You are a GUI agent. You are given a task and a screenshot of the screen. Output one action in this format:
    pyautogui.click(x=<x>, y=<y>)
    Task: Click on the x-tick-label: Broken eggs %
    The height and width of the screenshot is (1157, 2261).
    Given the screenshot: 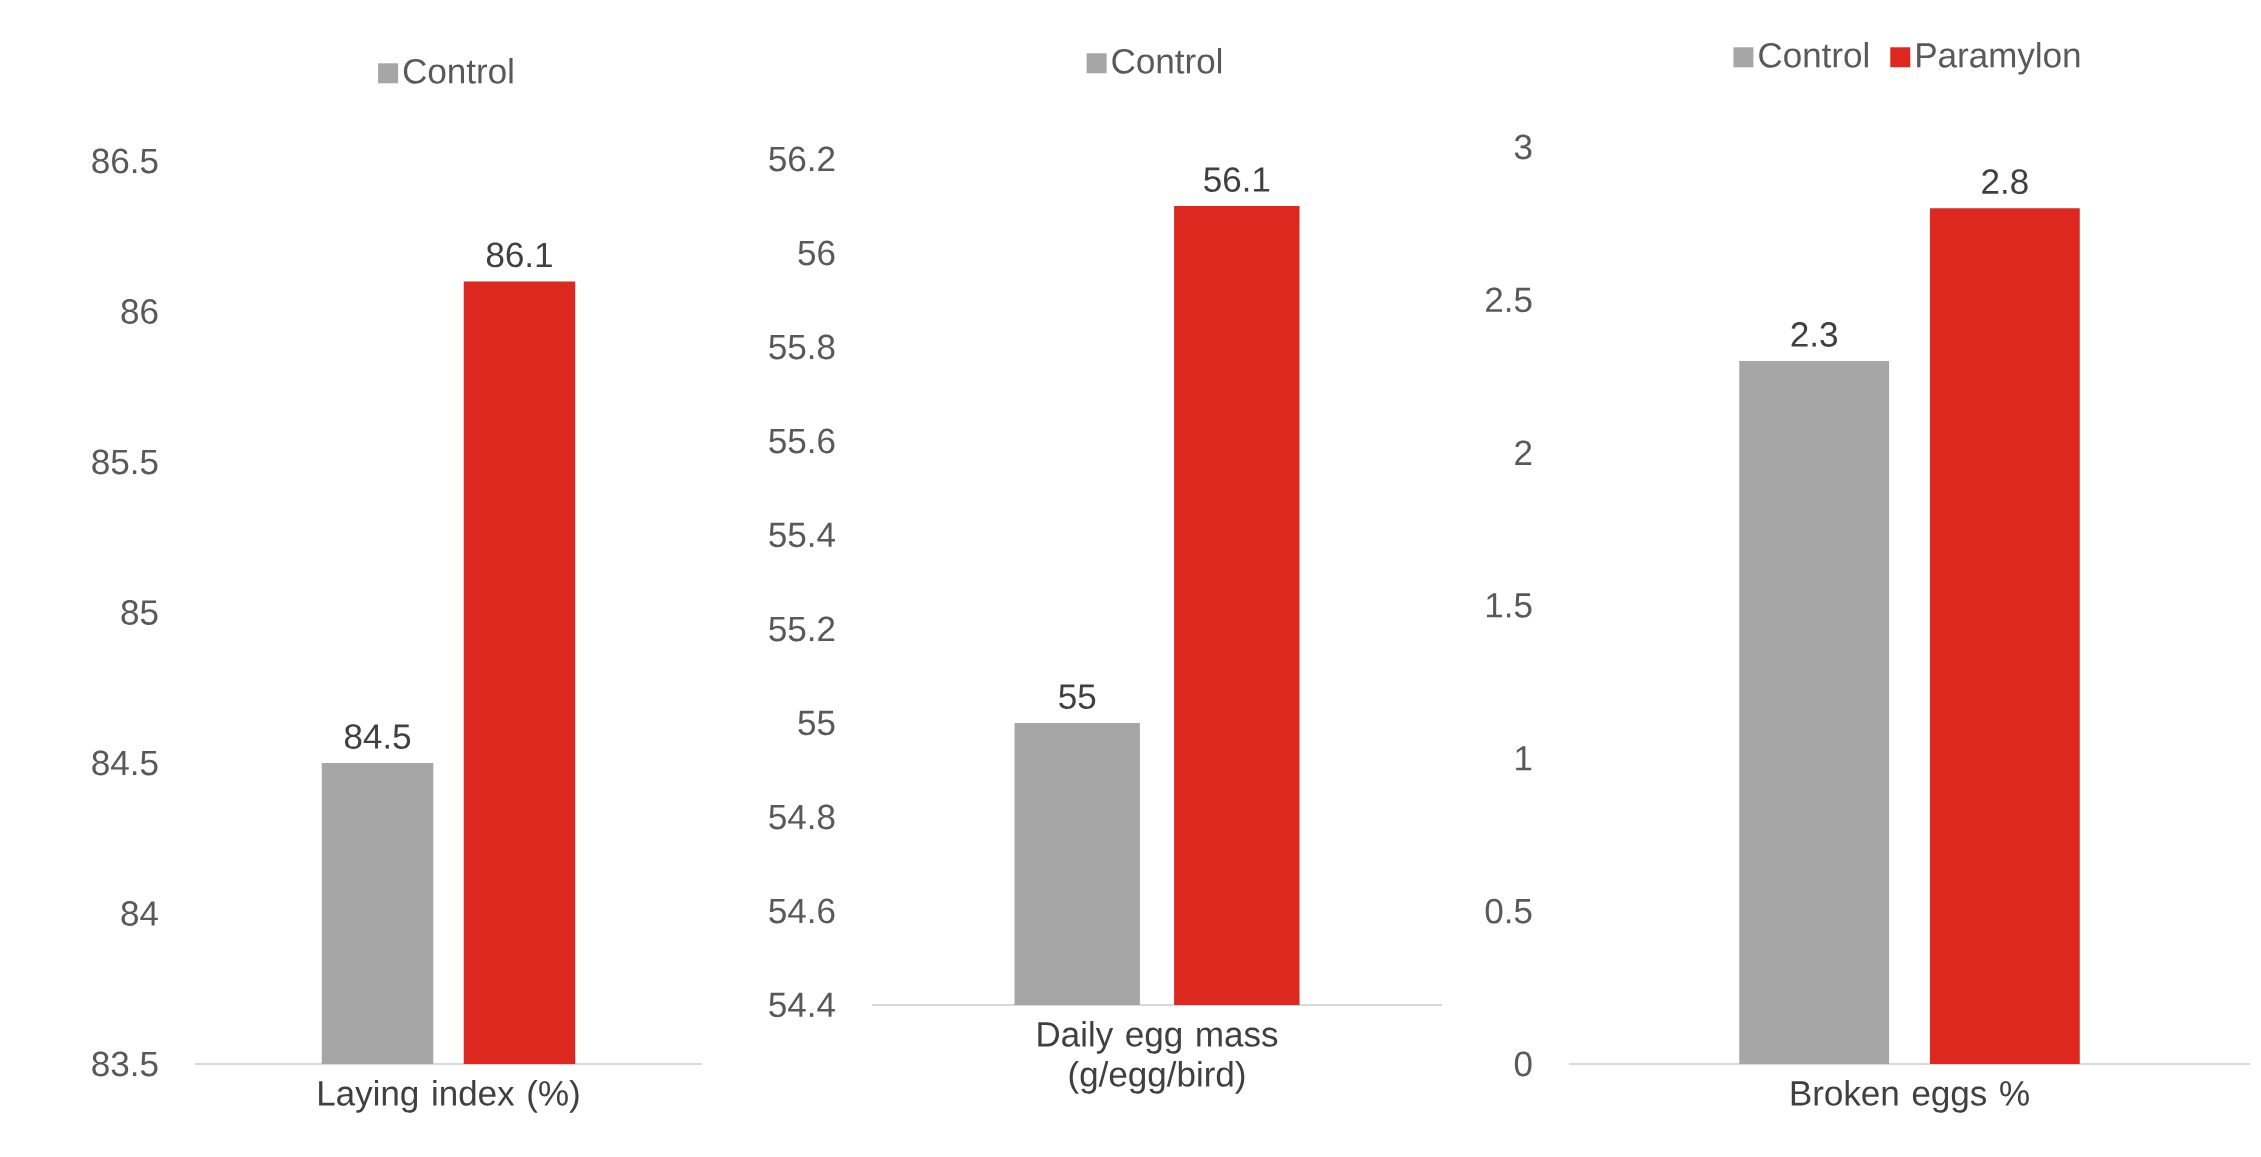 What is the action you would take?
    pyautogui.click(x=1910, y=1096)
    